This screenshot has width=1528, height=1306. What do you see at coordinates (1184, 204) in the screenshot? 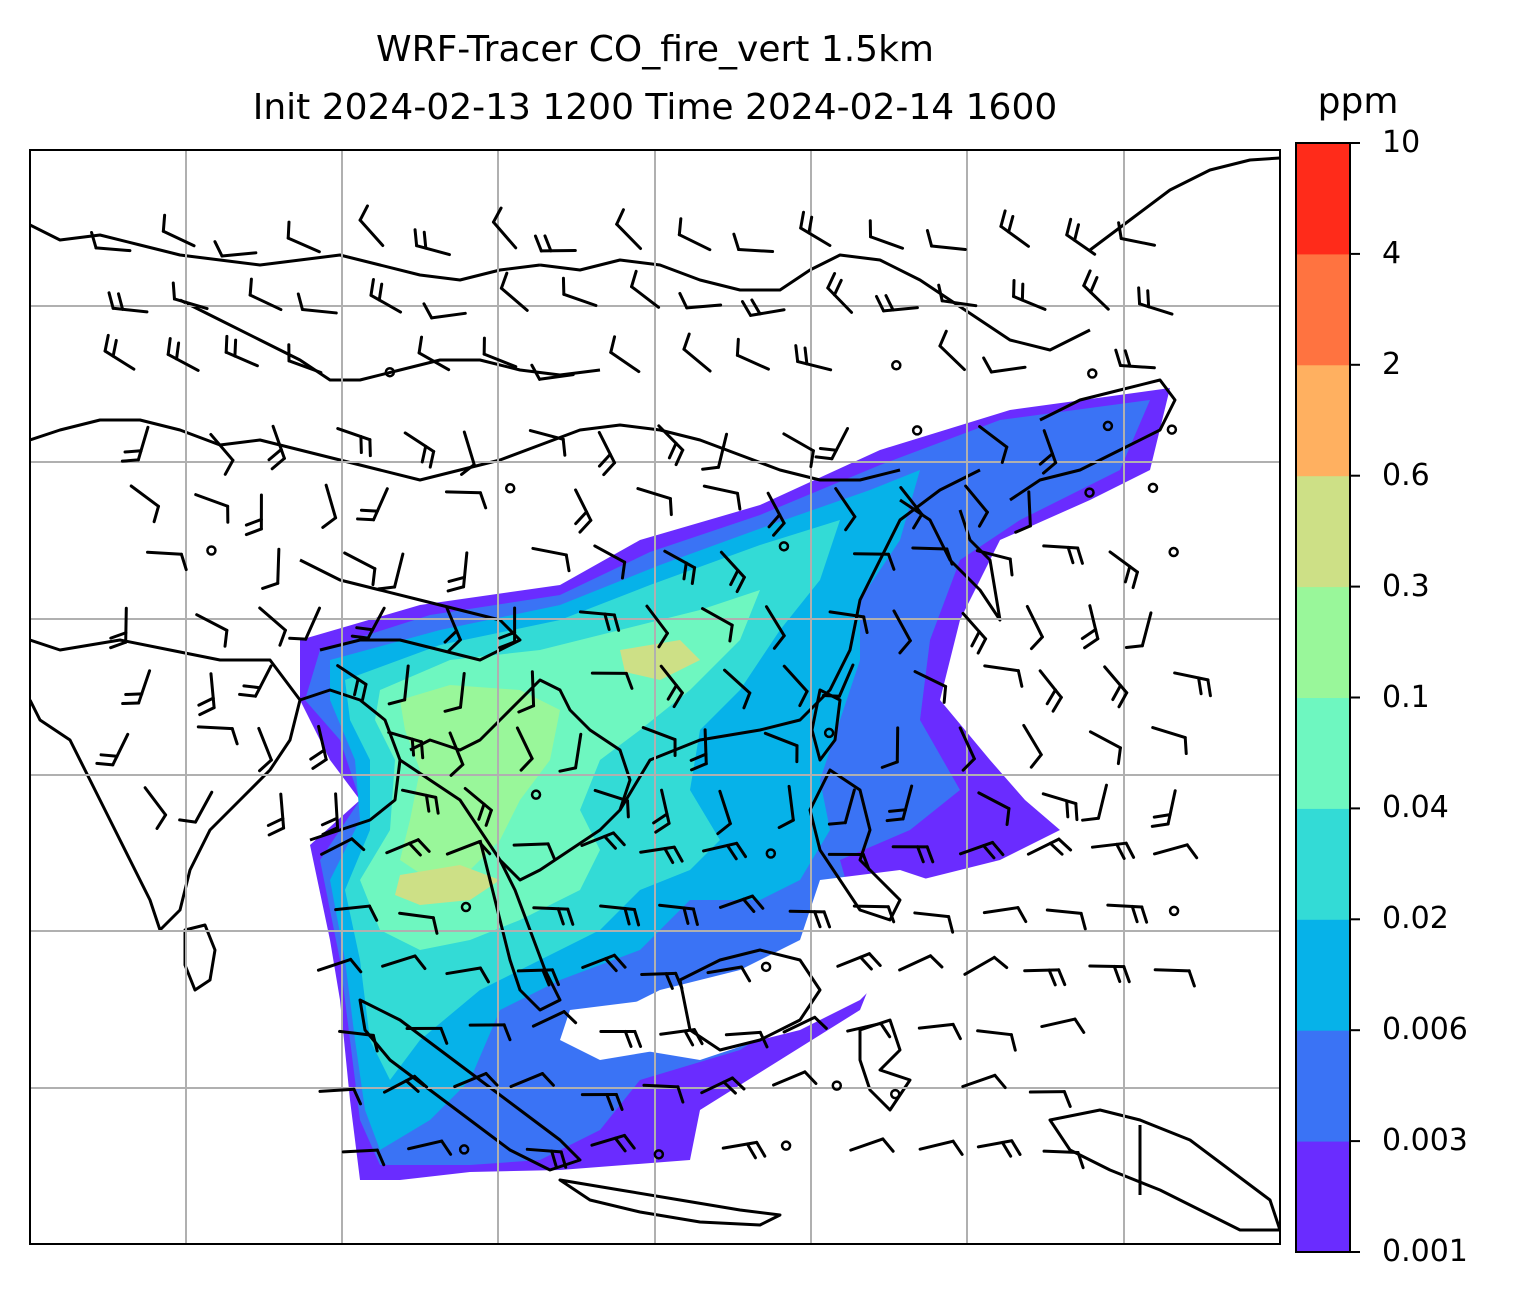
I see `coastline-northeast` at bounding box center [1184, 204].